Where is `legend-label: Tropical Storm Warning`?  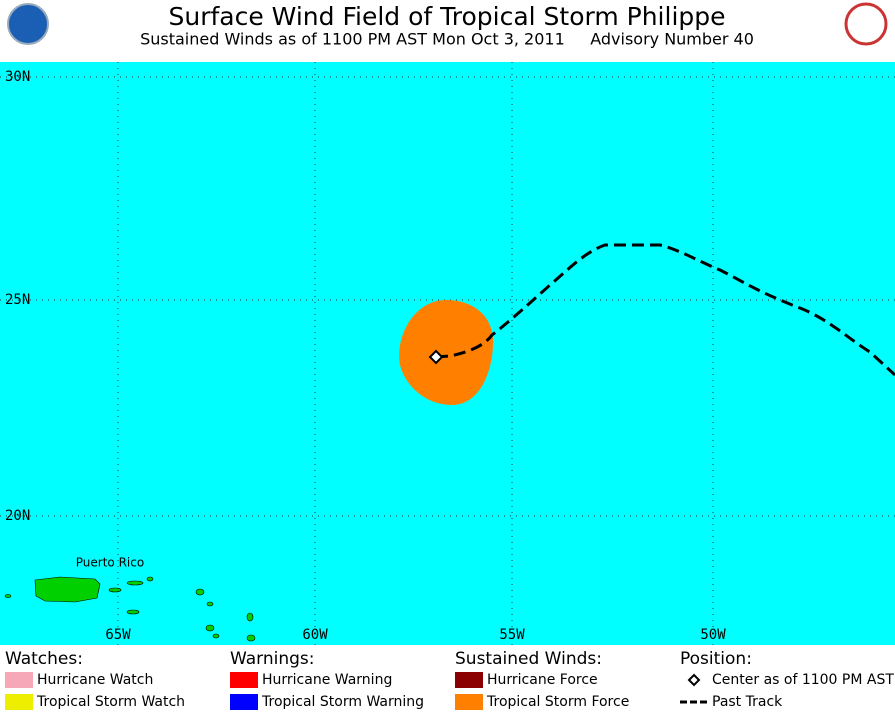
legend-label: Tropical Storm Warning is located at coordinates (342, 702).